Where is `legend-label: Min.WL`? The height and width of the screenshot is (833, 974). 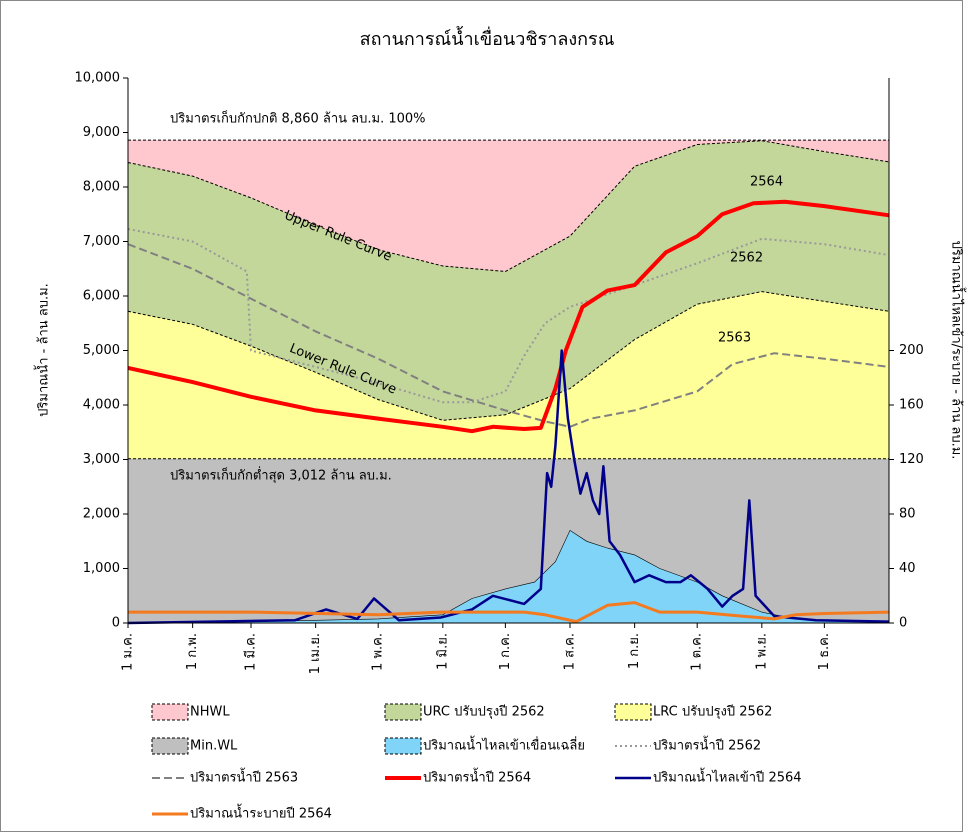
legend-label: Min.WL is located at coordinates (214, 746).